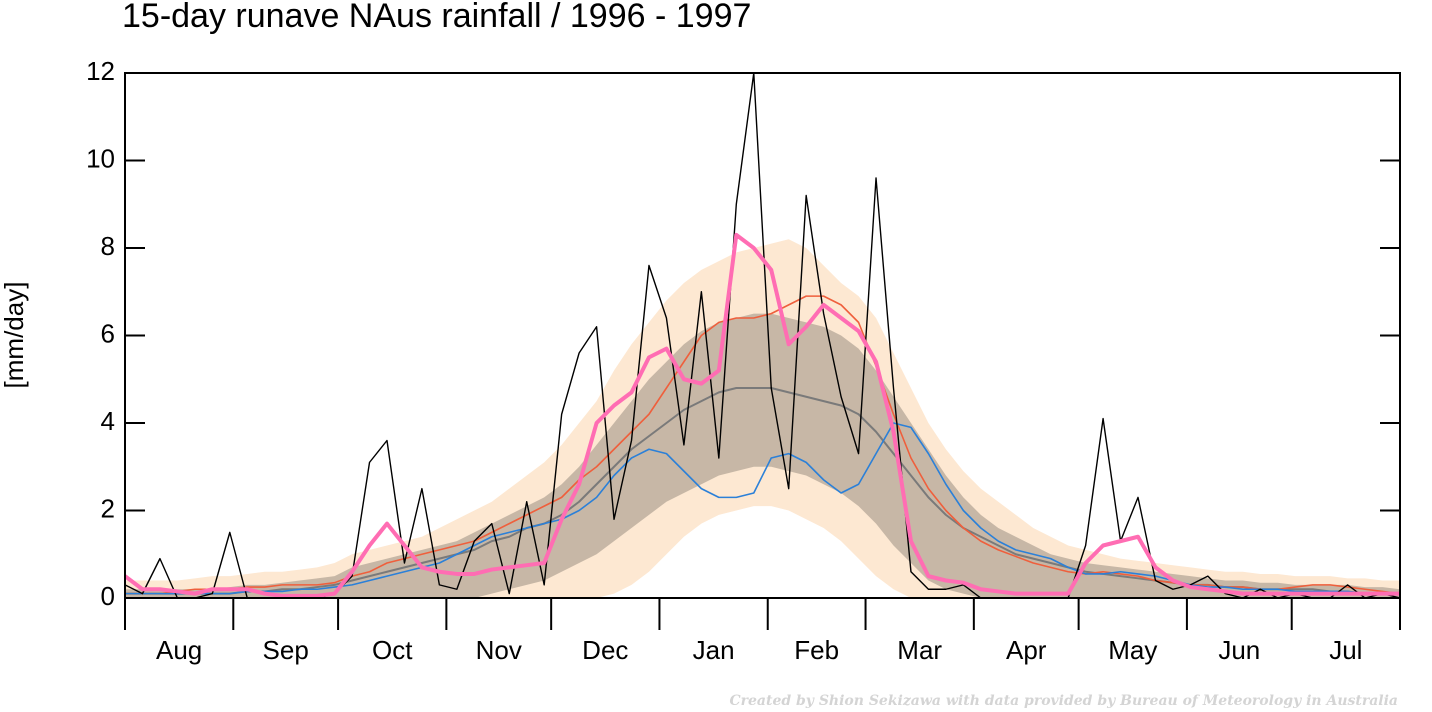 This screenshot has width=1432, height=712. Describe the element at coordinates (100, 158) in the screenshot. I see `y-tick-label: 10` at that location.